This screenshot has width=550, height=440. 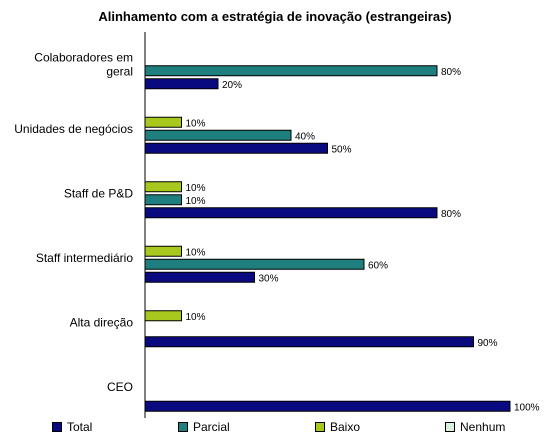 I want to click on data-label: 20%, so click(x=232, y=85).